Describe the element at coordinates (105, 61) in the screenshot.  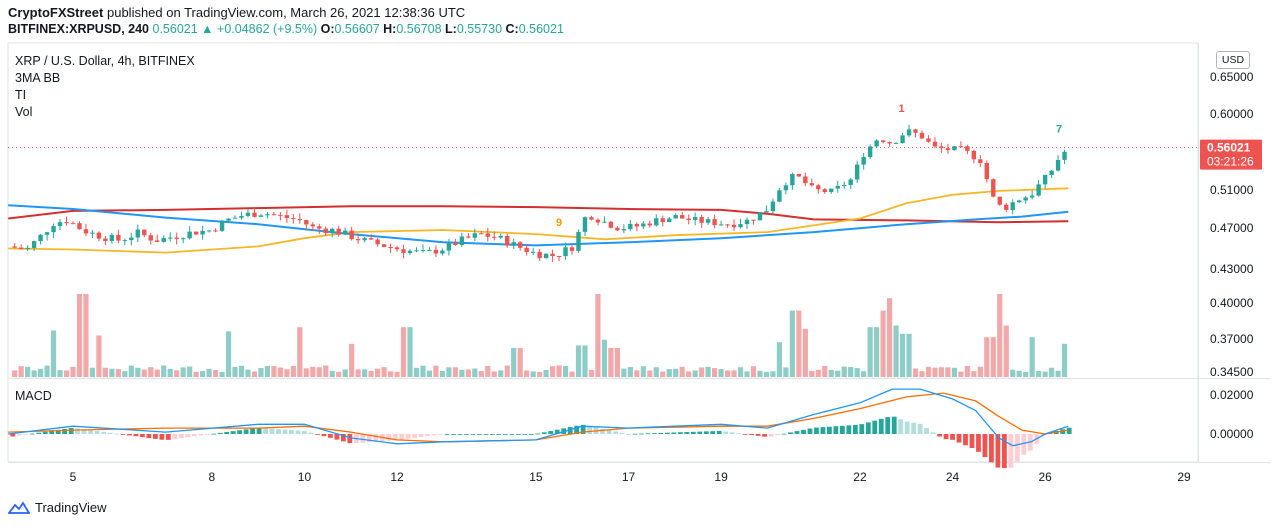
I see `chart-title: XRP / U.S. Dollar, 4h, BITFINEX` at that location.